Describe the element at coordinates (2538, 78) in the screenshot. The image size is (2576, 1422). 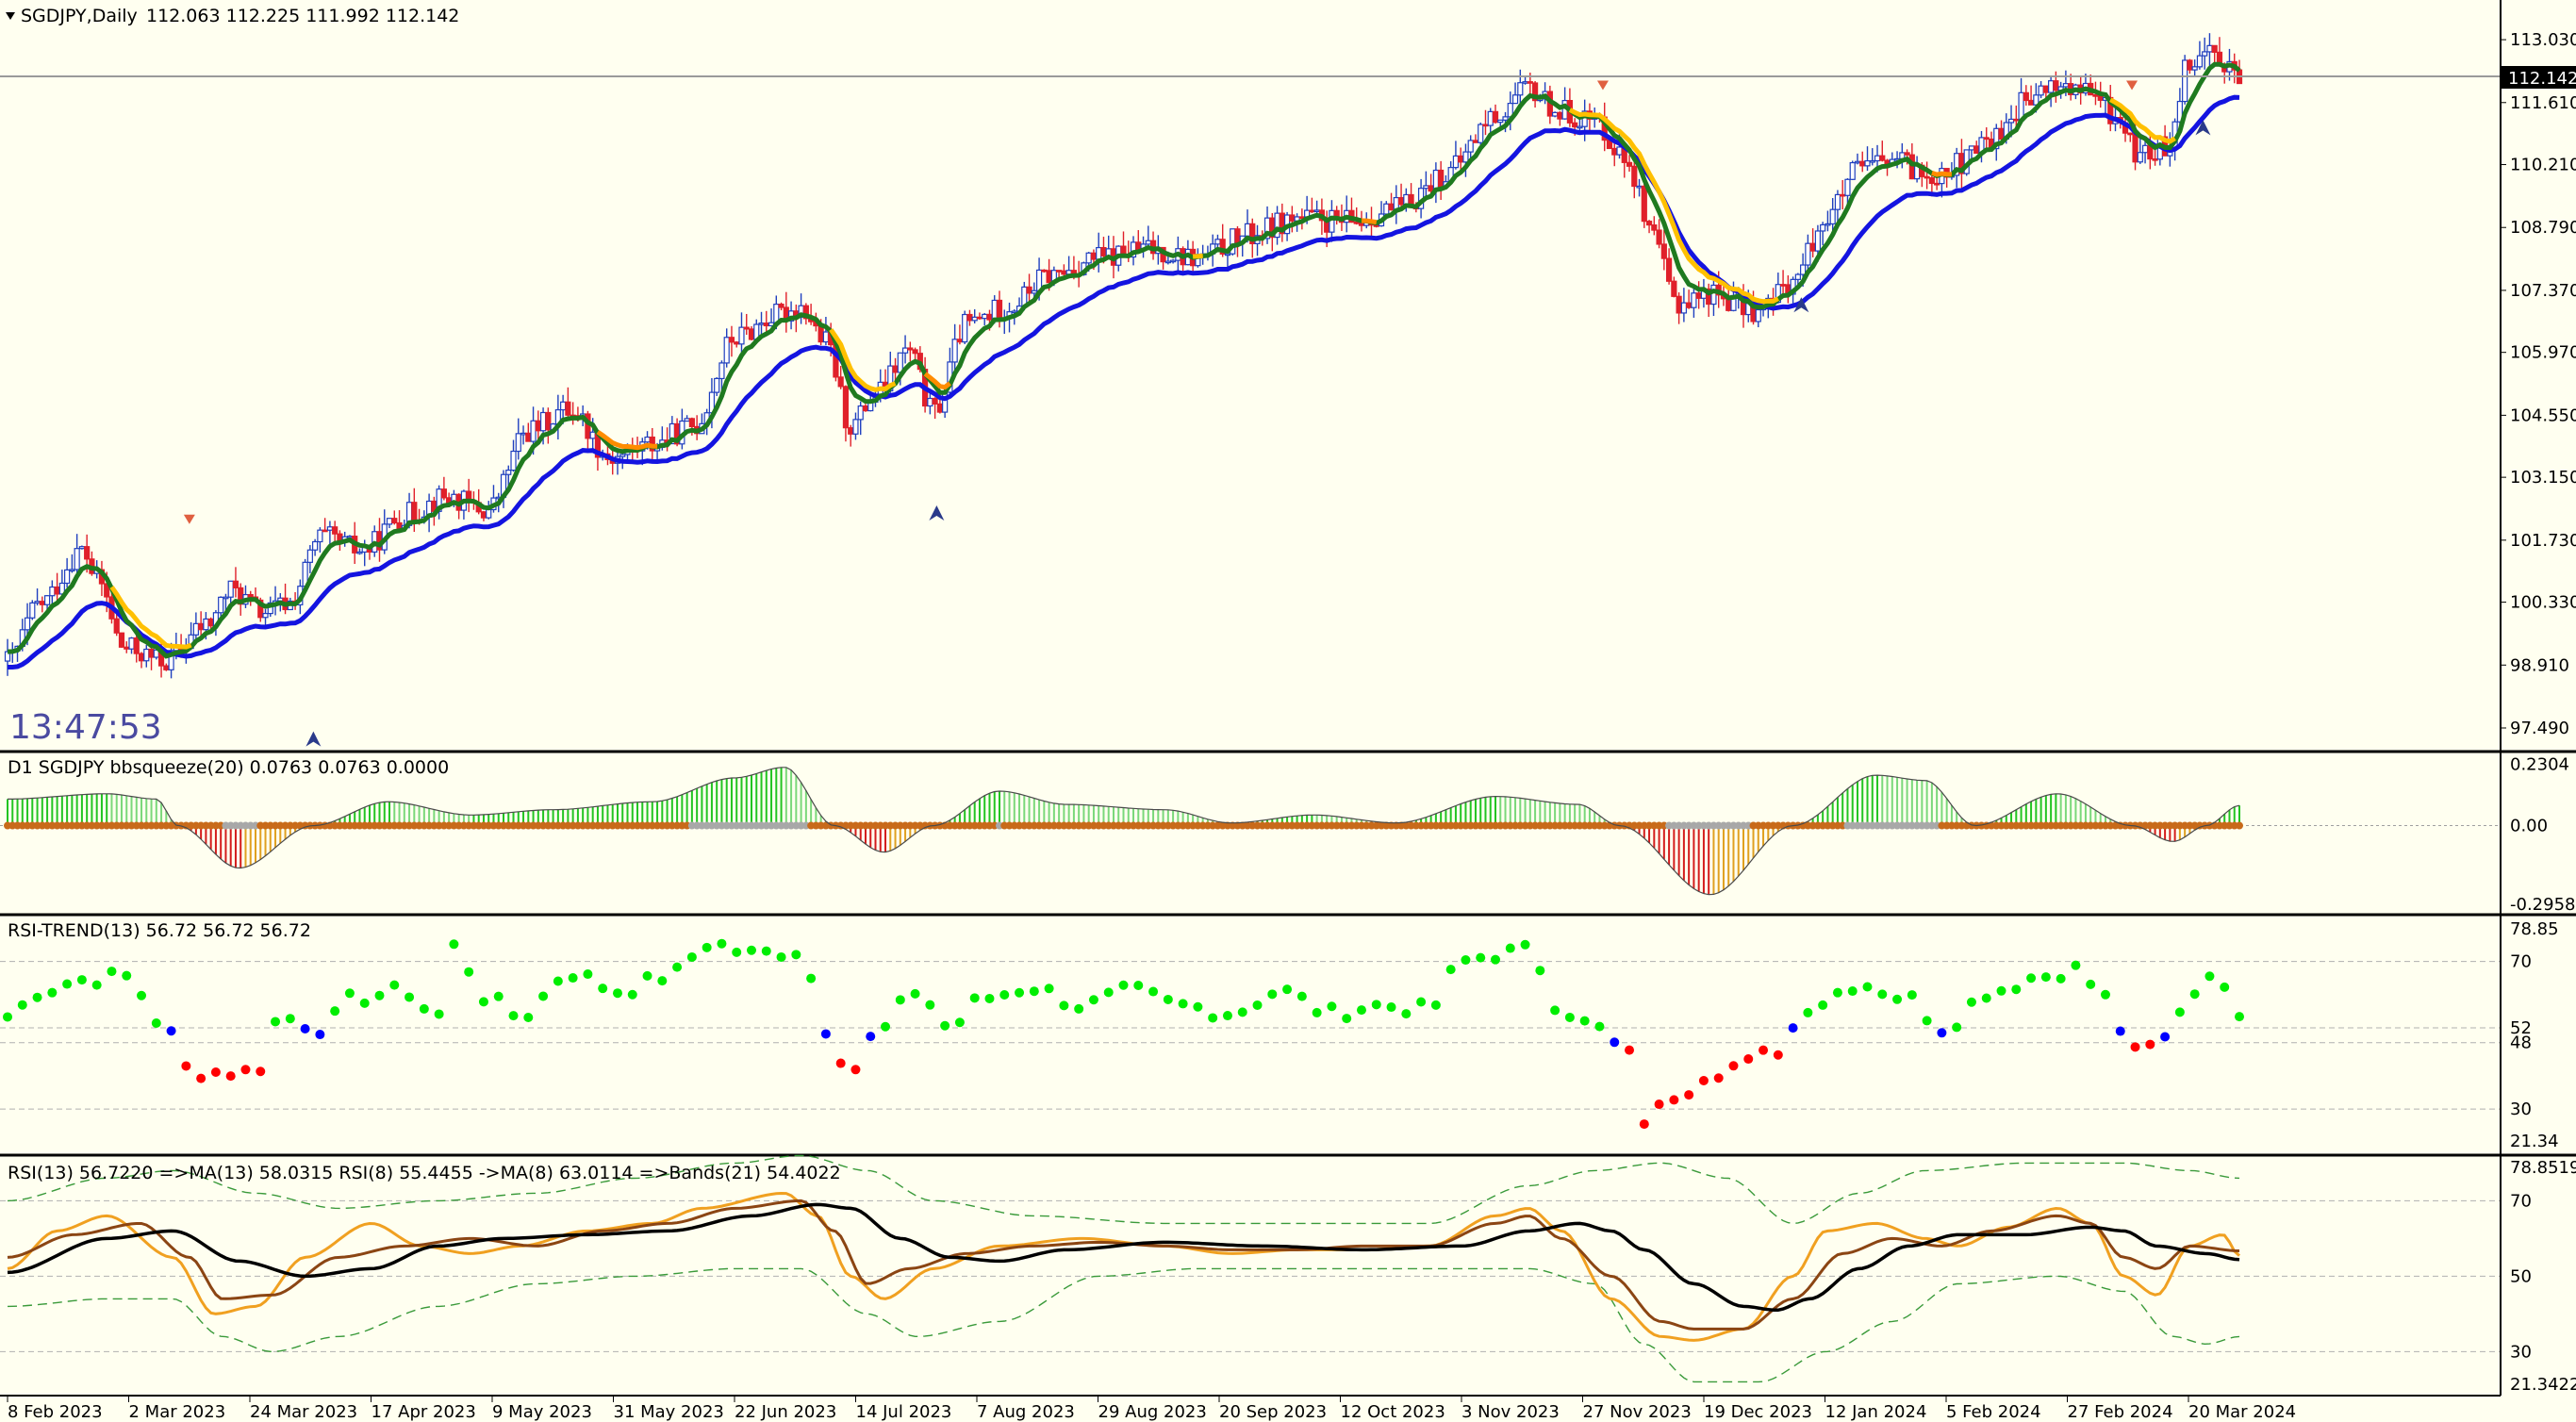
I see `current-price-box` at that location.